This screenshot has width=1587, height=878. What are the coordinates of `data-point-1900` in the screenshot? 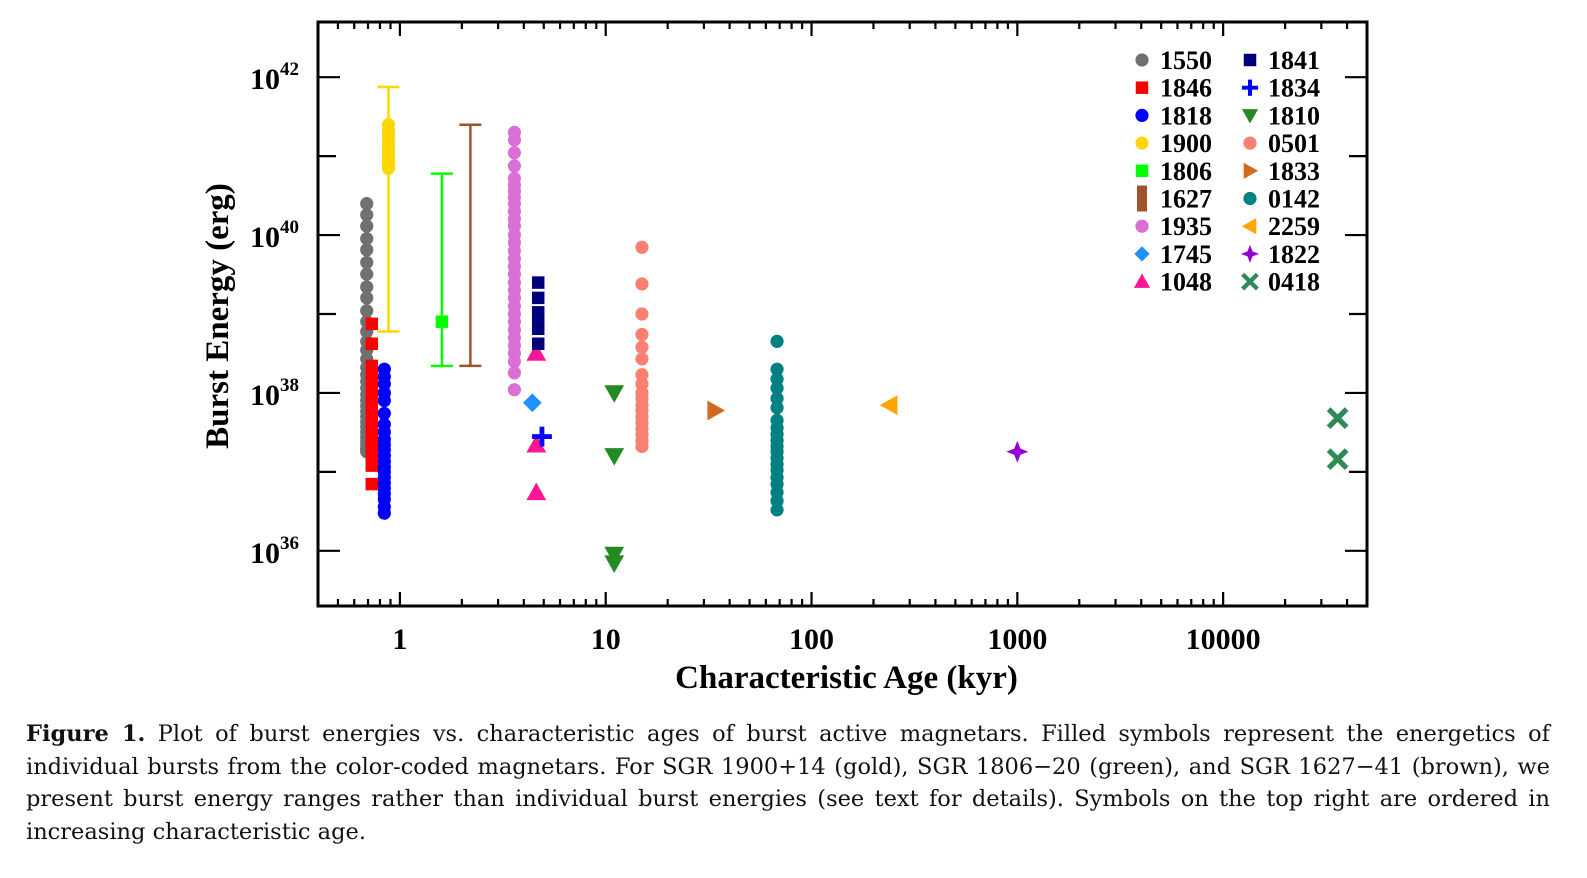 It's located at (388, 168).